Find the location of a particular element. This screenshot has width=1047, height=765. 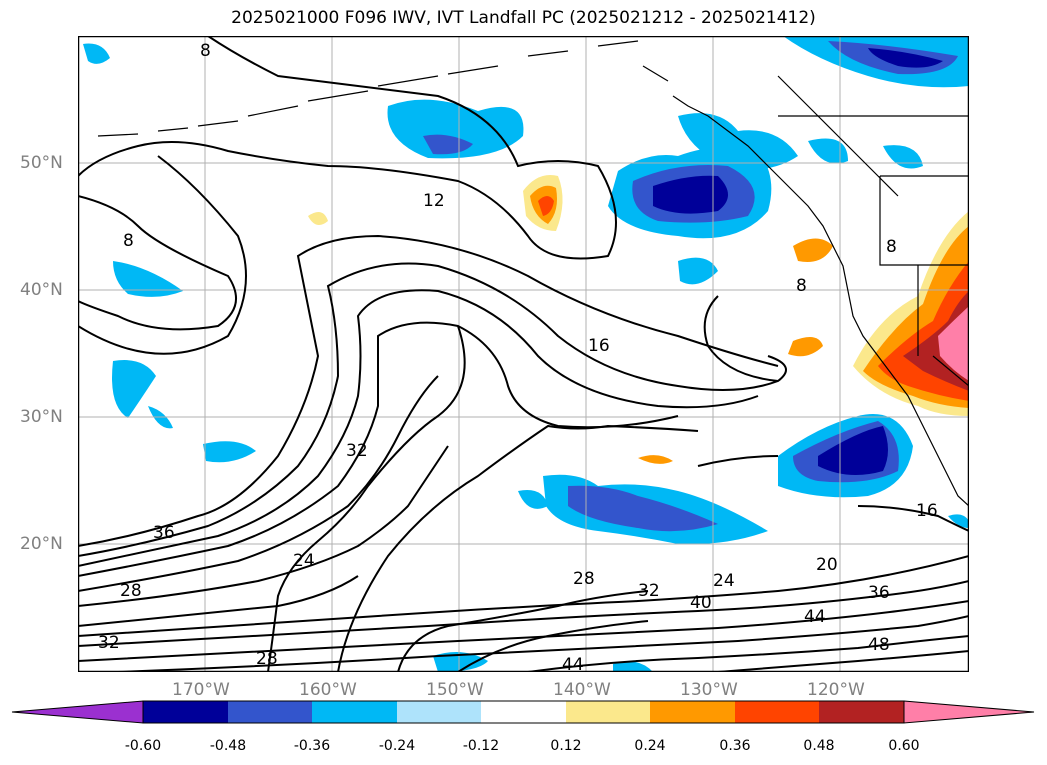

colorbar-under is located at coordinates (77, 712).